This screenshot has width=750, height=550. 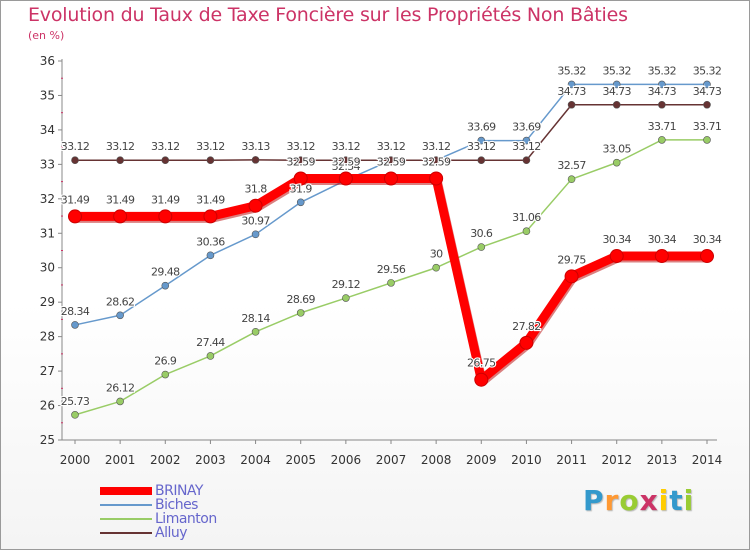 What do you see at coordinates (676, 500) in the screenshot?
I see `logo-letter: t` at bounding box center [676, 500].